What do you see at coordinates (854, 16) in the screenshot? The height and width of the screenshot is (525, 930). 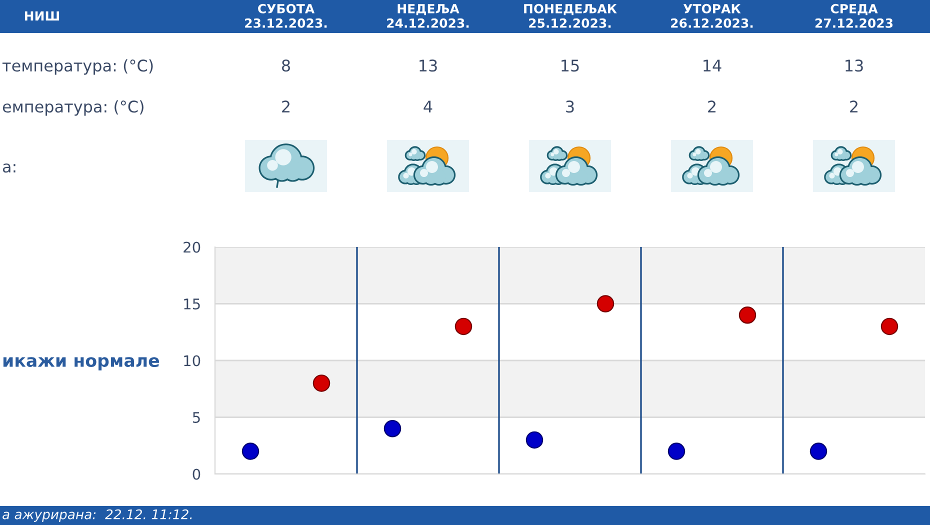 I see `text: СРЕДА 27.12.2023` at bounding box center [854, 16].